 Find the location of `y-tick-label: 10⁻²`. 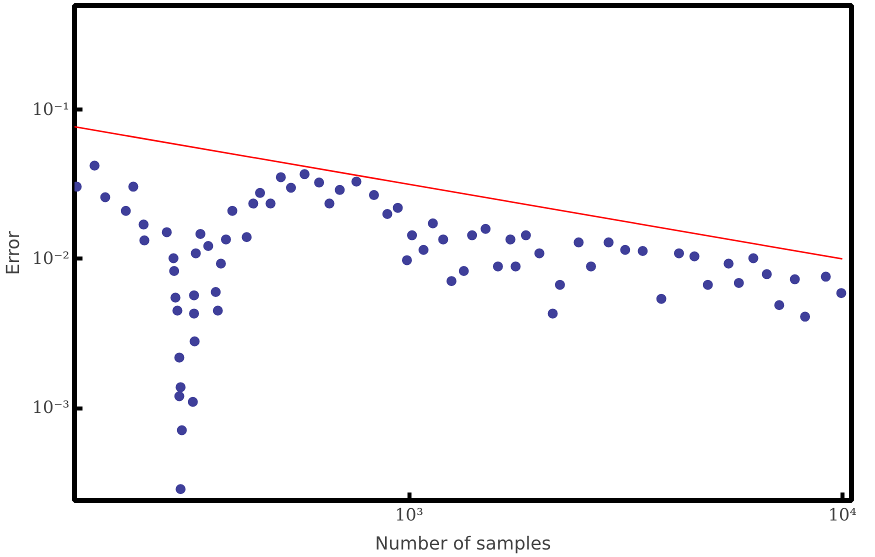

y-tick-label: 10⁻² is located at coordinates (51, 258).